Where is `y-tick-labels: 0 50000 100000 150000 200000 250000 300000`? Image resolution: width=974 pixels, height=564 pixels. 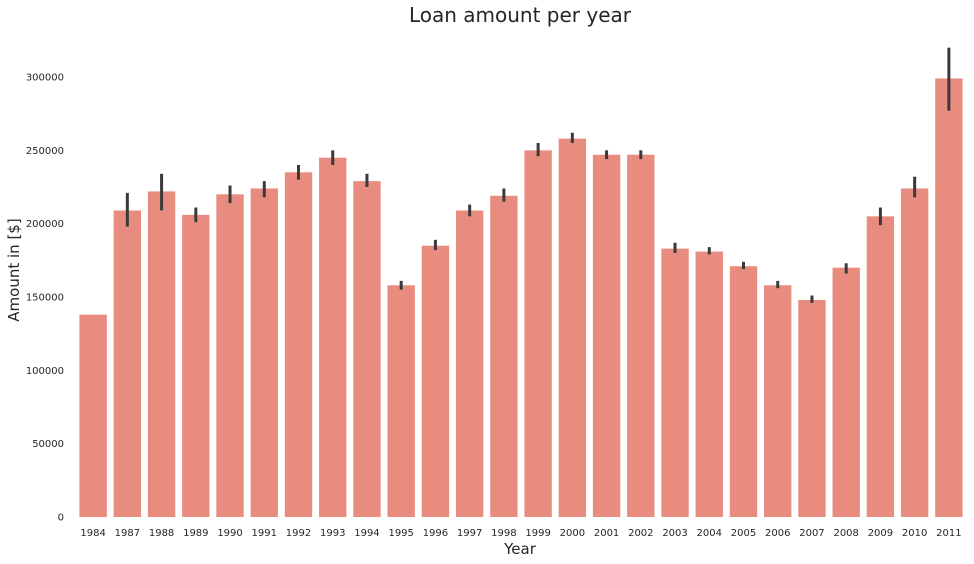 y-tick-labels: 0 50000 100000 150000 200000 250000 300000 is located at coordinates (45, 298).